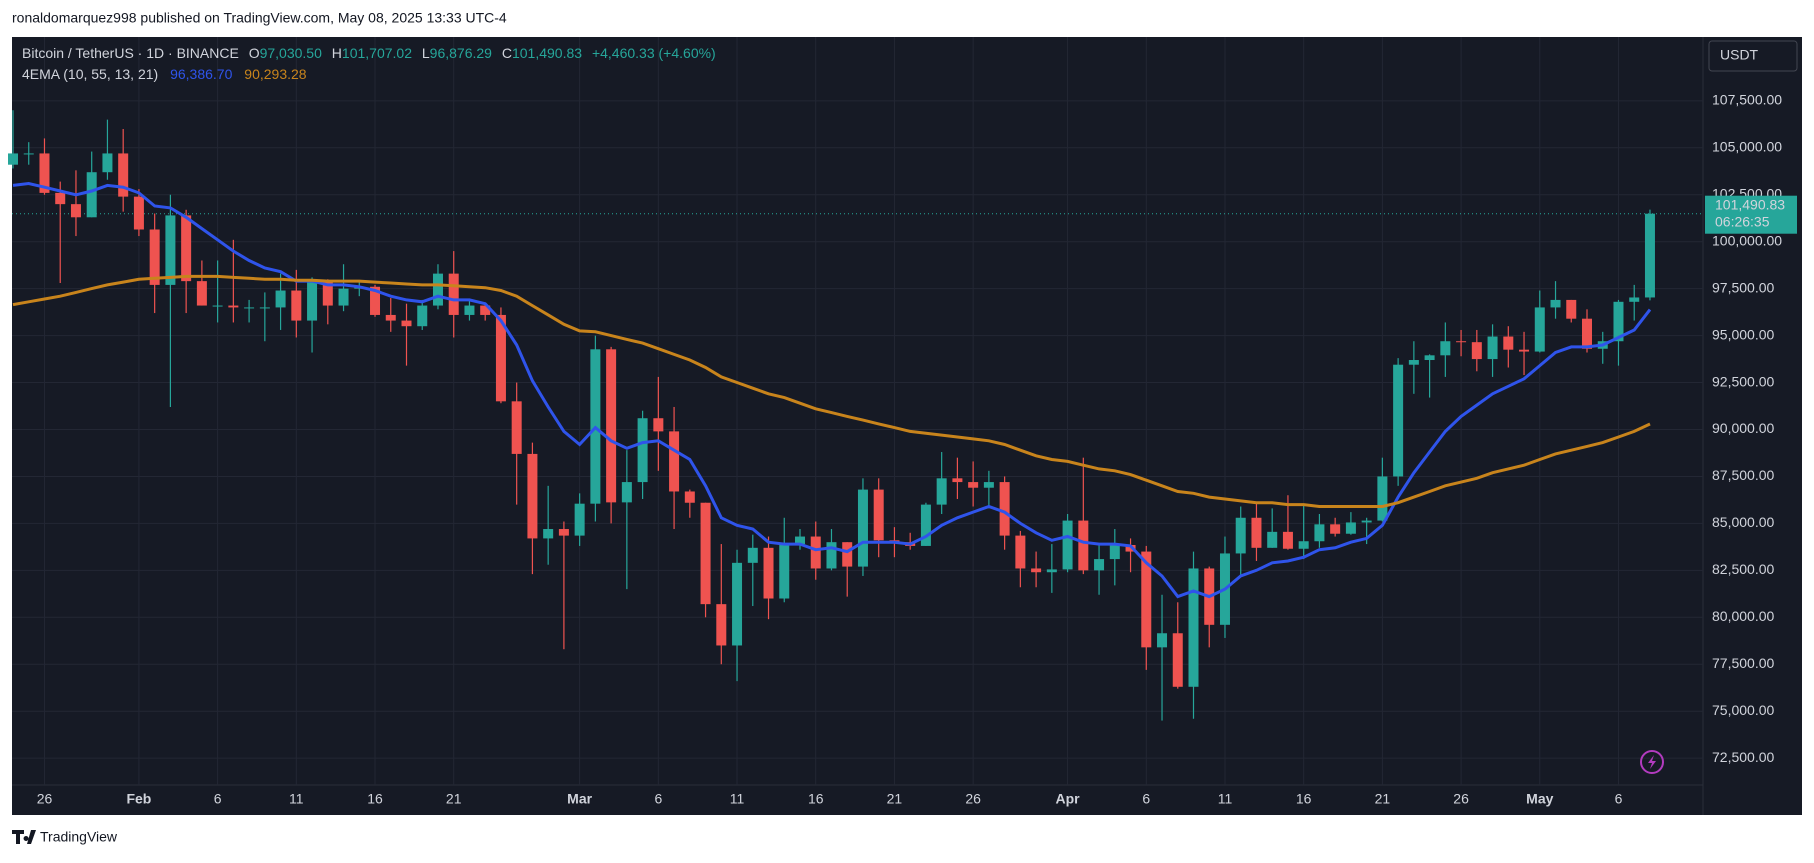 This screenshot has width=1814, height=863. I want to click on y-tick-label: 95,000.00, so click(1743, 334).